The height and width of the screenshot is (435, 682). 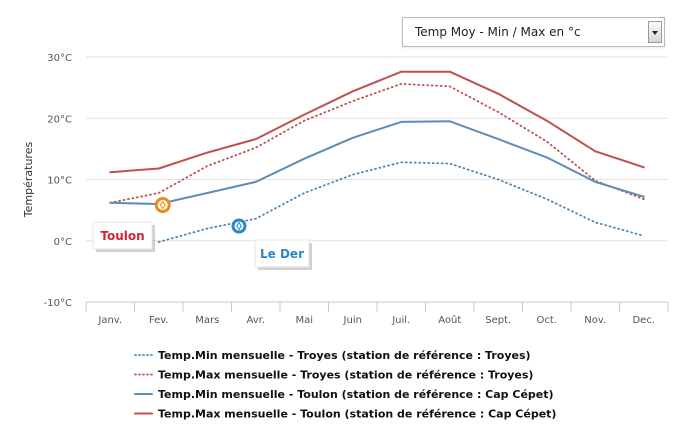 What do you see at coordinates (643, 320) in the screenshot?
I see `x-tick-label: Dec.` at bounding box center [643, 320].